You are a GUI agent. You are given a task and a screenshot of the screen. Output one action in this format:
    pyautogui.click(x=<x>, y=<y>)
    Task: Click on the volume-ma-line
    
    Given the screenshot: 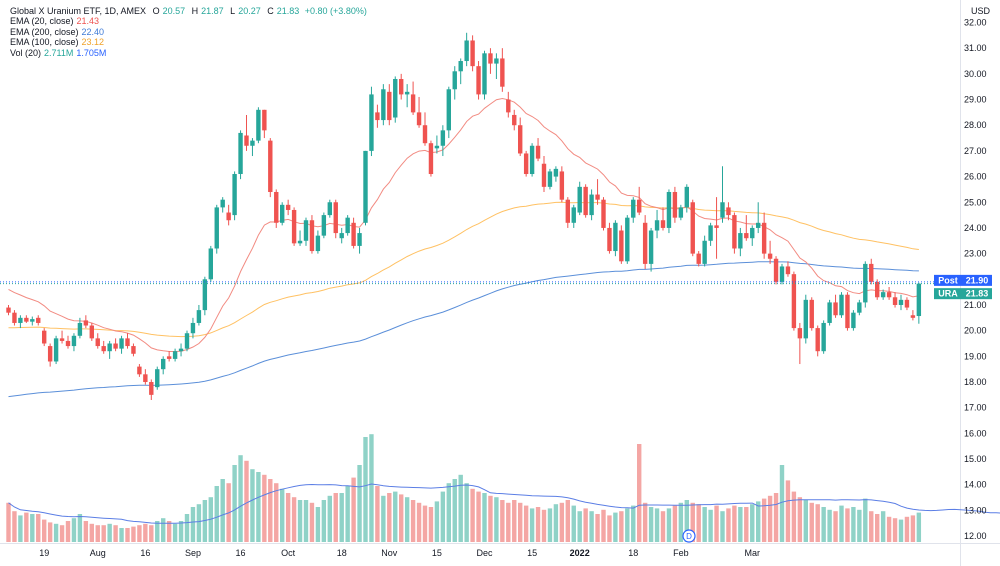 What is the action you would take?
    pyautogui.click(x=504, y=503)
    